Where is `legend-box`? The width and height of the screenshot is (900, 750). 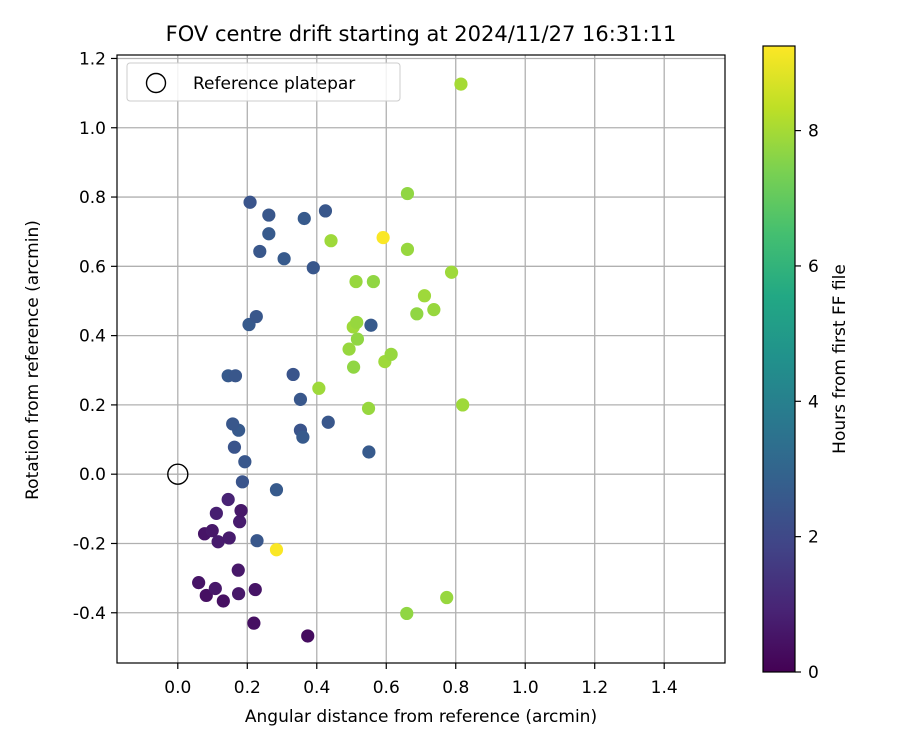 legend-box is located at coordinates (263, 82).